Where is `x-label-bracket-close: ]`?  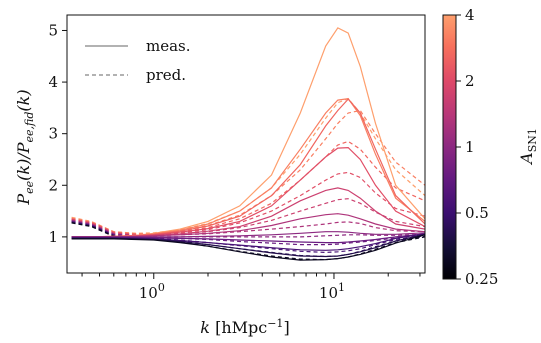 x-label-bracket-close: ] is located at coordinates (286, 327).